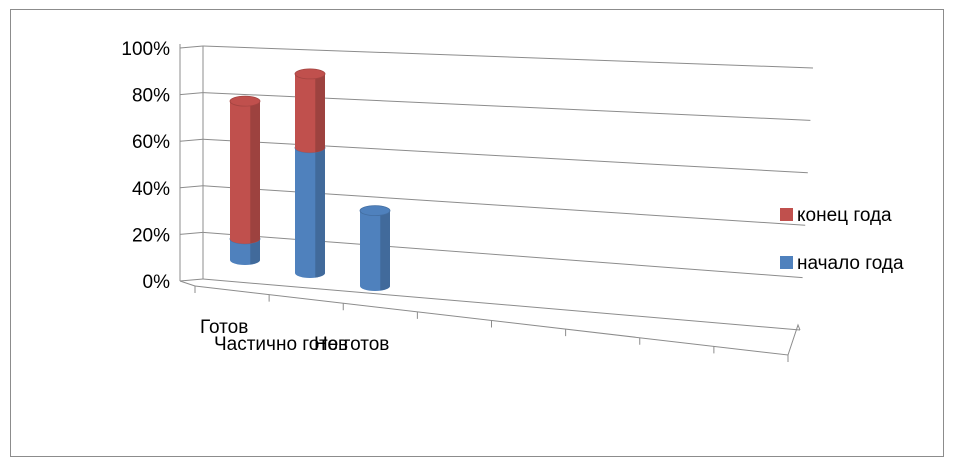 The image size is (956, 461). Describe the element at coordinates (151, 235) in the screenshot. I see `y-tick-label-1: 20%` at that location.